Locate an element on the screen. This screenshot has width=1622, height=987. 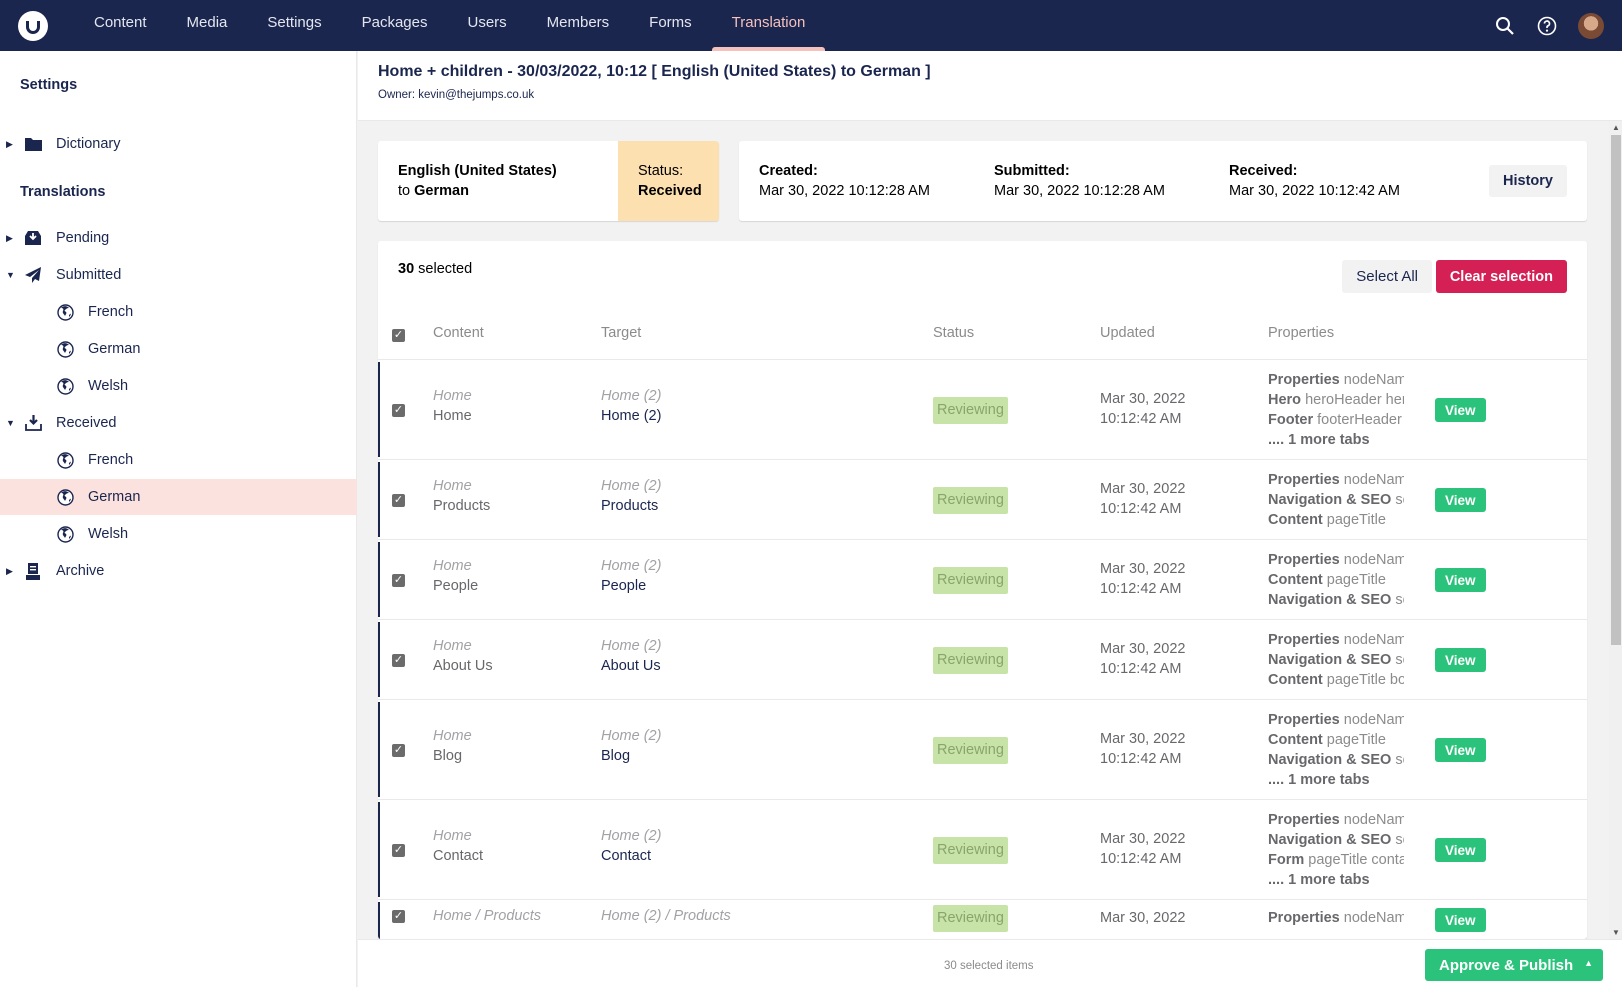
column-header-content: Content is located at coordinates (458, 333).